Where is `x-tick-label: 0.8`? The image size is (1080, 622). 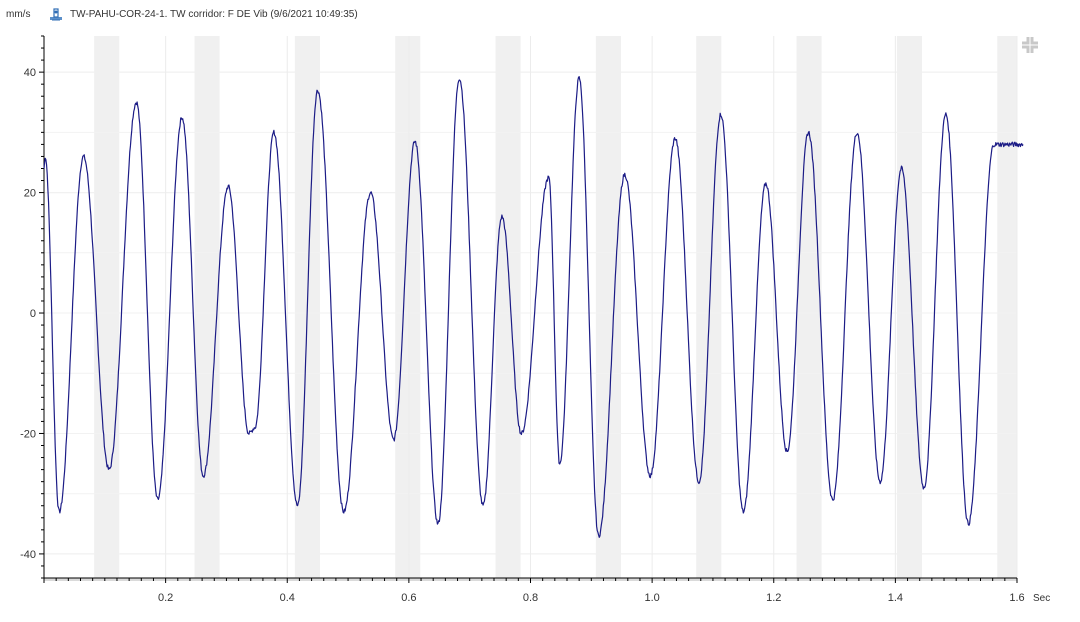
x-tick-label: 0.8 is located at coordinates (530, 598).